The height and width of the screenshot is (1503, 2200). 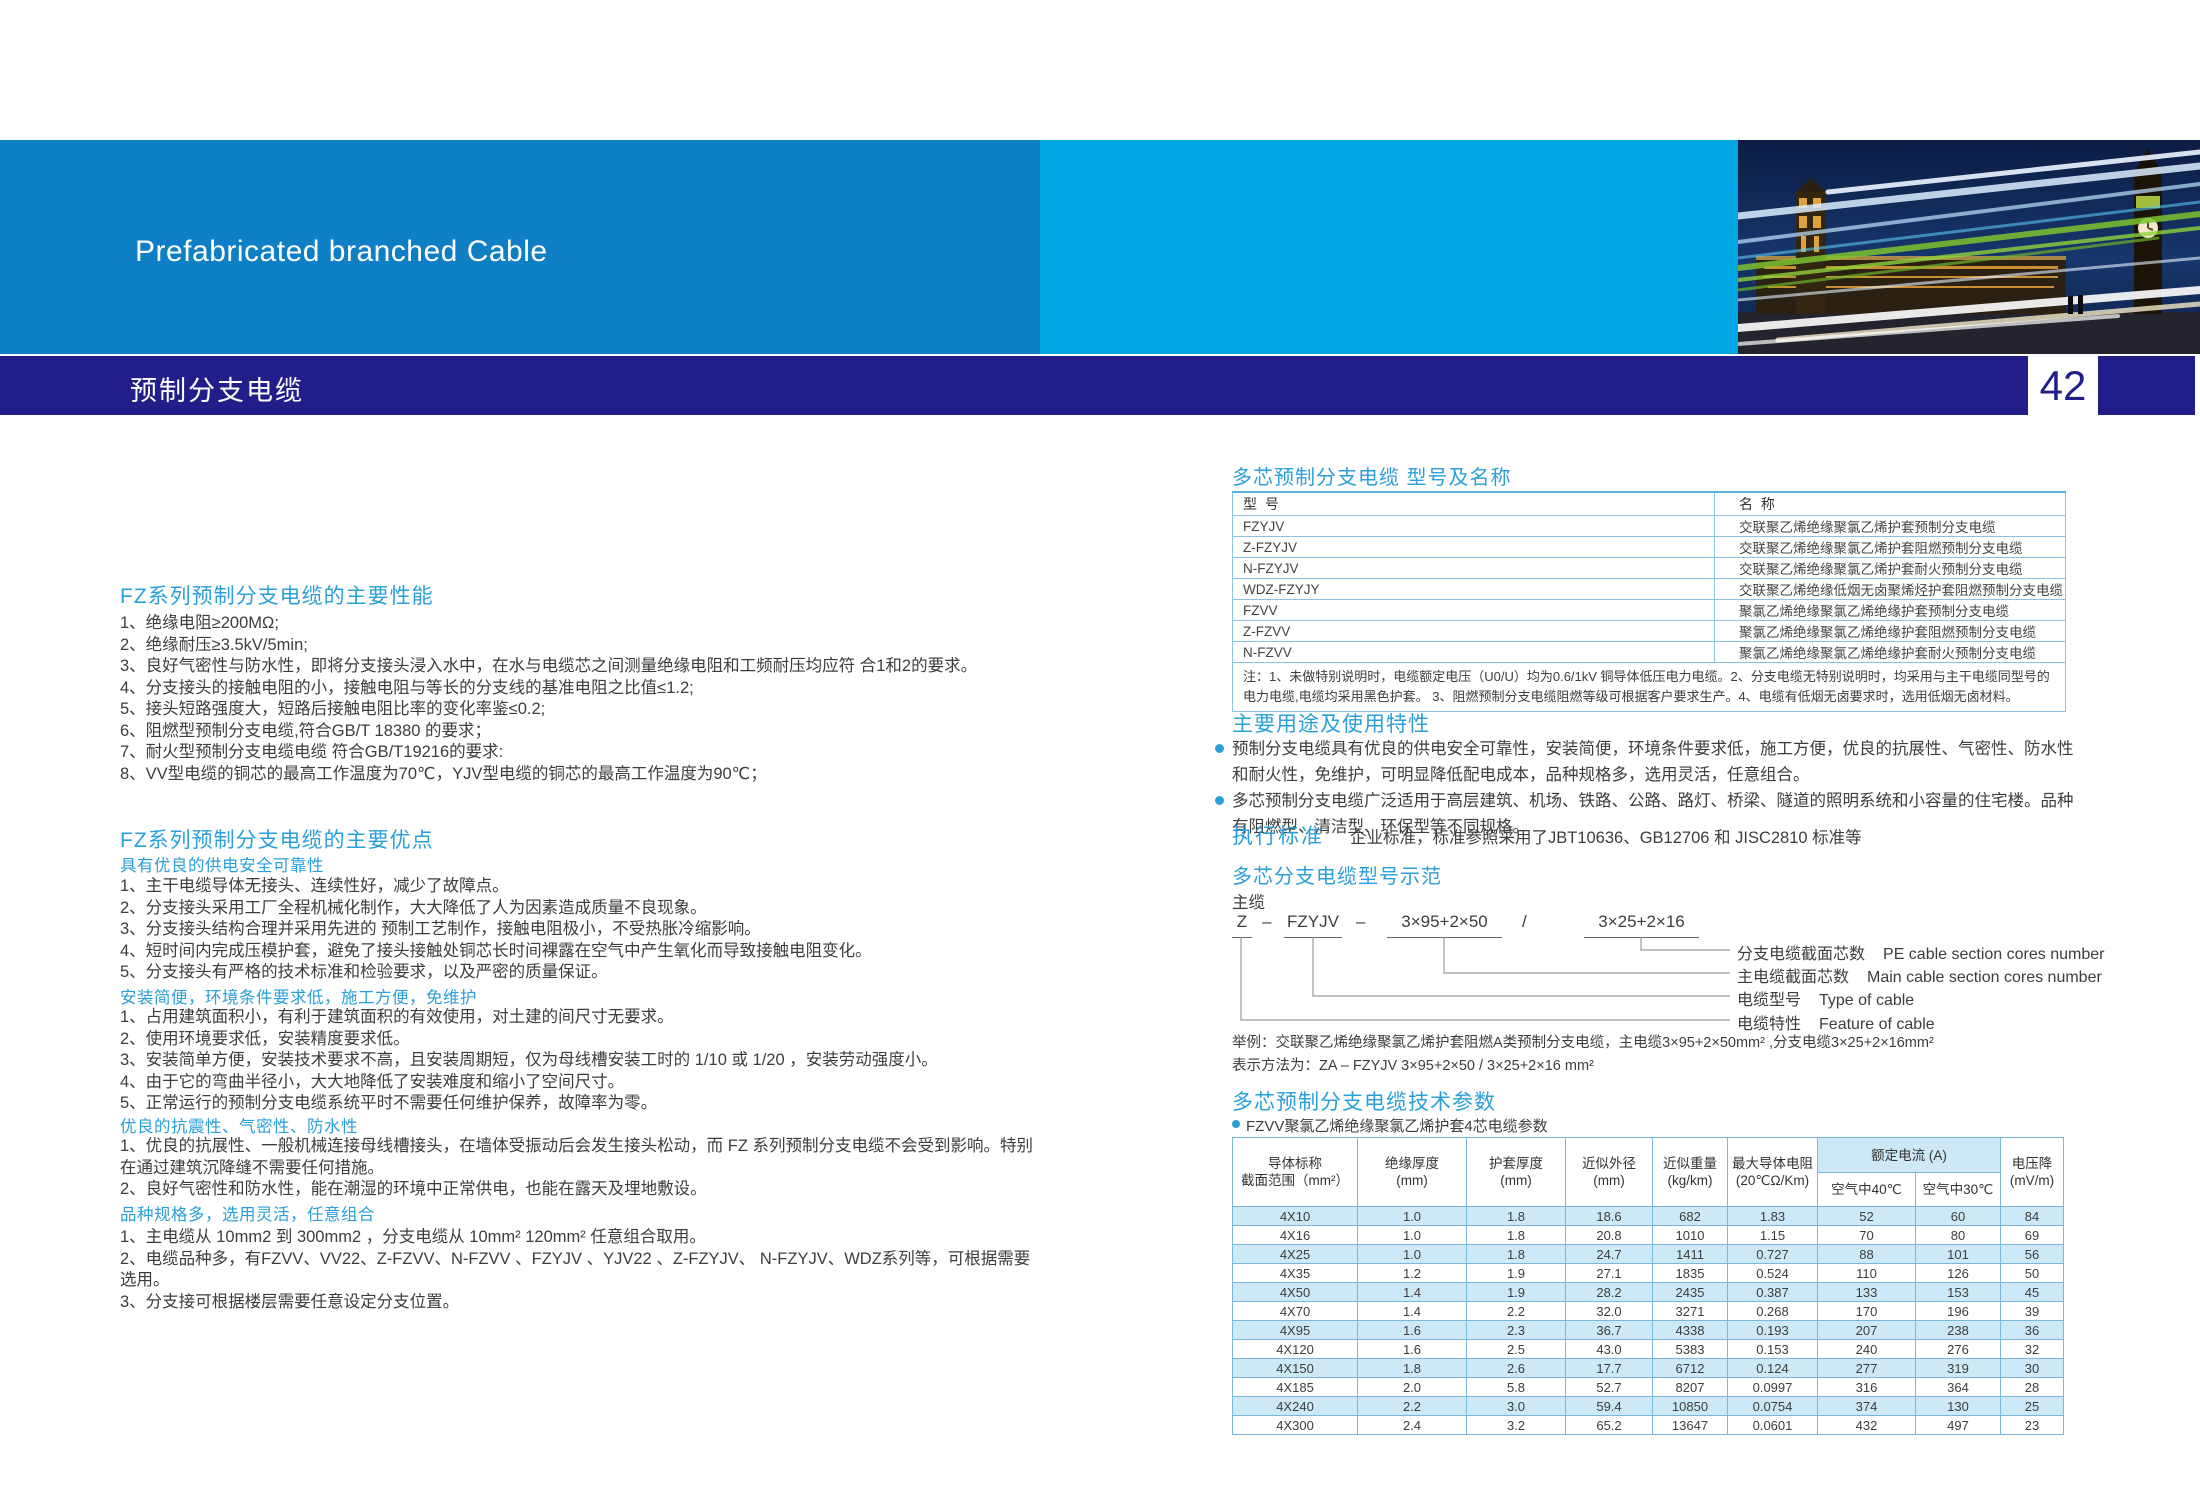 What do you see at coordinates (520, 247) in the screenshot?
I see `header-band-dark` at bounding box center [520, 247].